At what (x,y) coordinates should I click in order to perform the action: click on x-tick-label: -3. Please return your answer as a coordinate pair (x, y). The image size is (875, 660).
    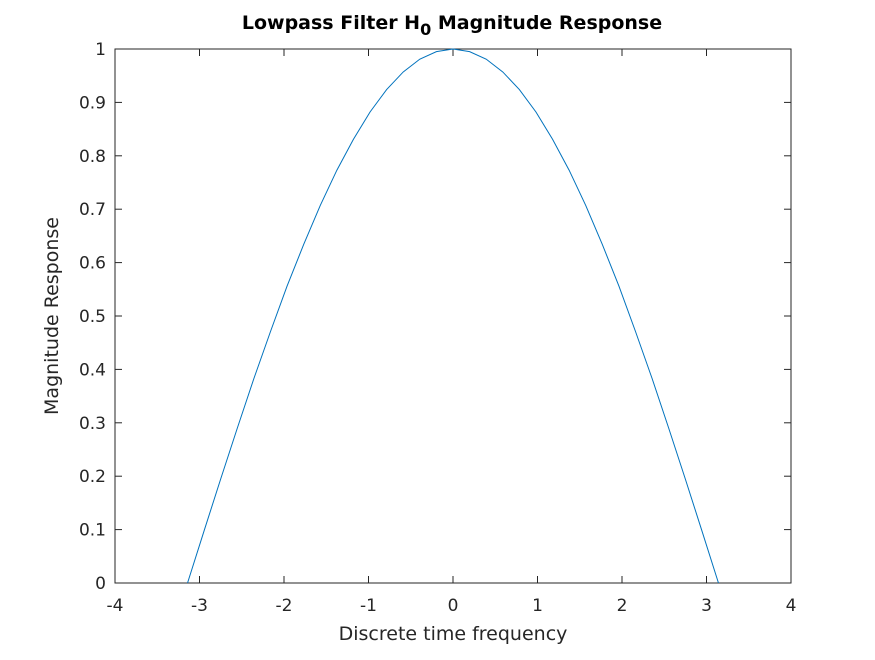
    Looking at the image, I should click on (199, 606).